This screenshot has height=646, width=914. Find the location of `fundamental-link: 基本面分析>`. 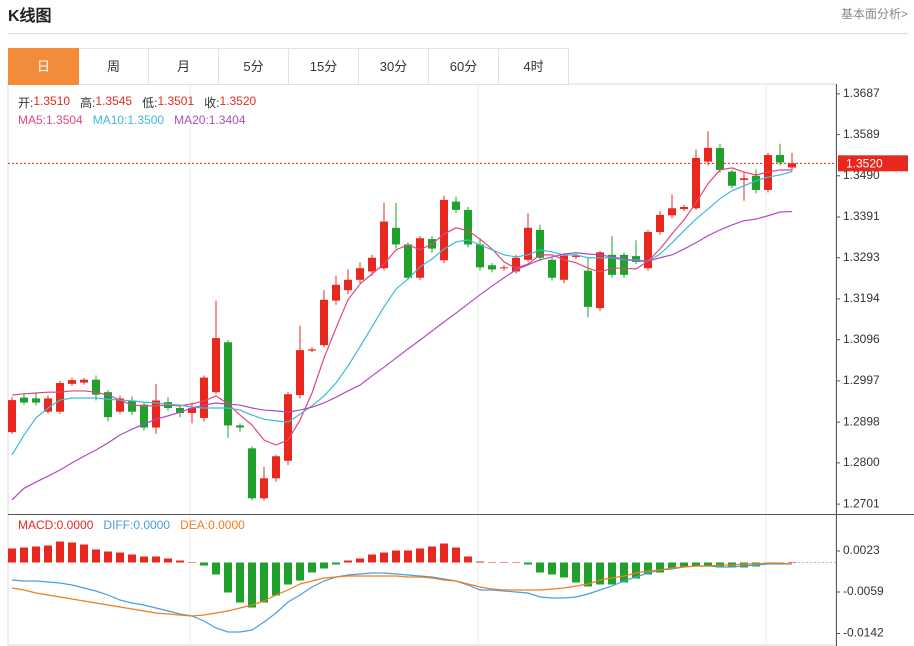

fundamental-link: 基本面分析> is located at coordinates (874, 14).